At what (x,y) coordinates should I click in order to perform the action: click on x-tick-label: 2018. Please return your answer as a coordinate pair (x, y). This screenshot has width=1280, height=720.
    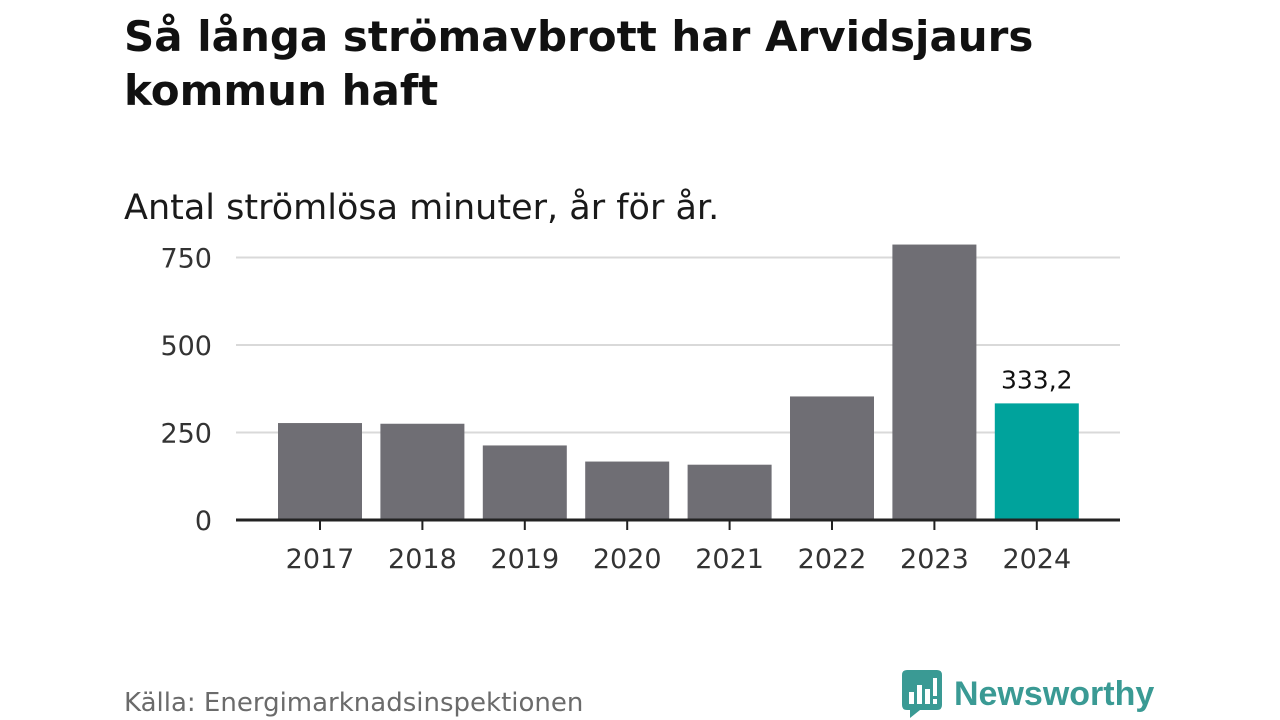
    Looking at the image, I should click on (422, 559).